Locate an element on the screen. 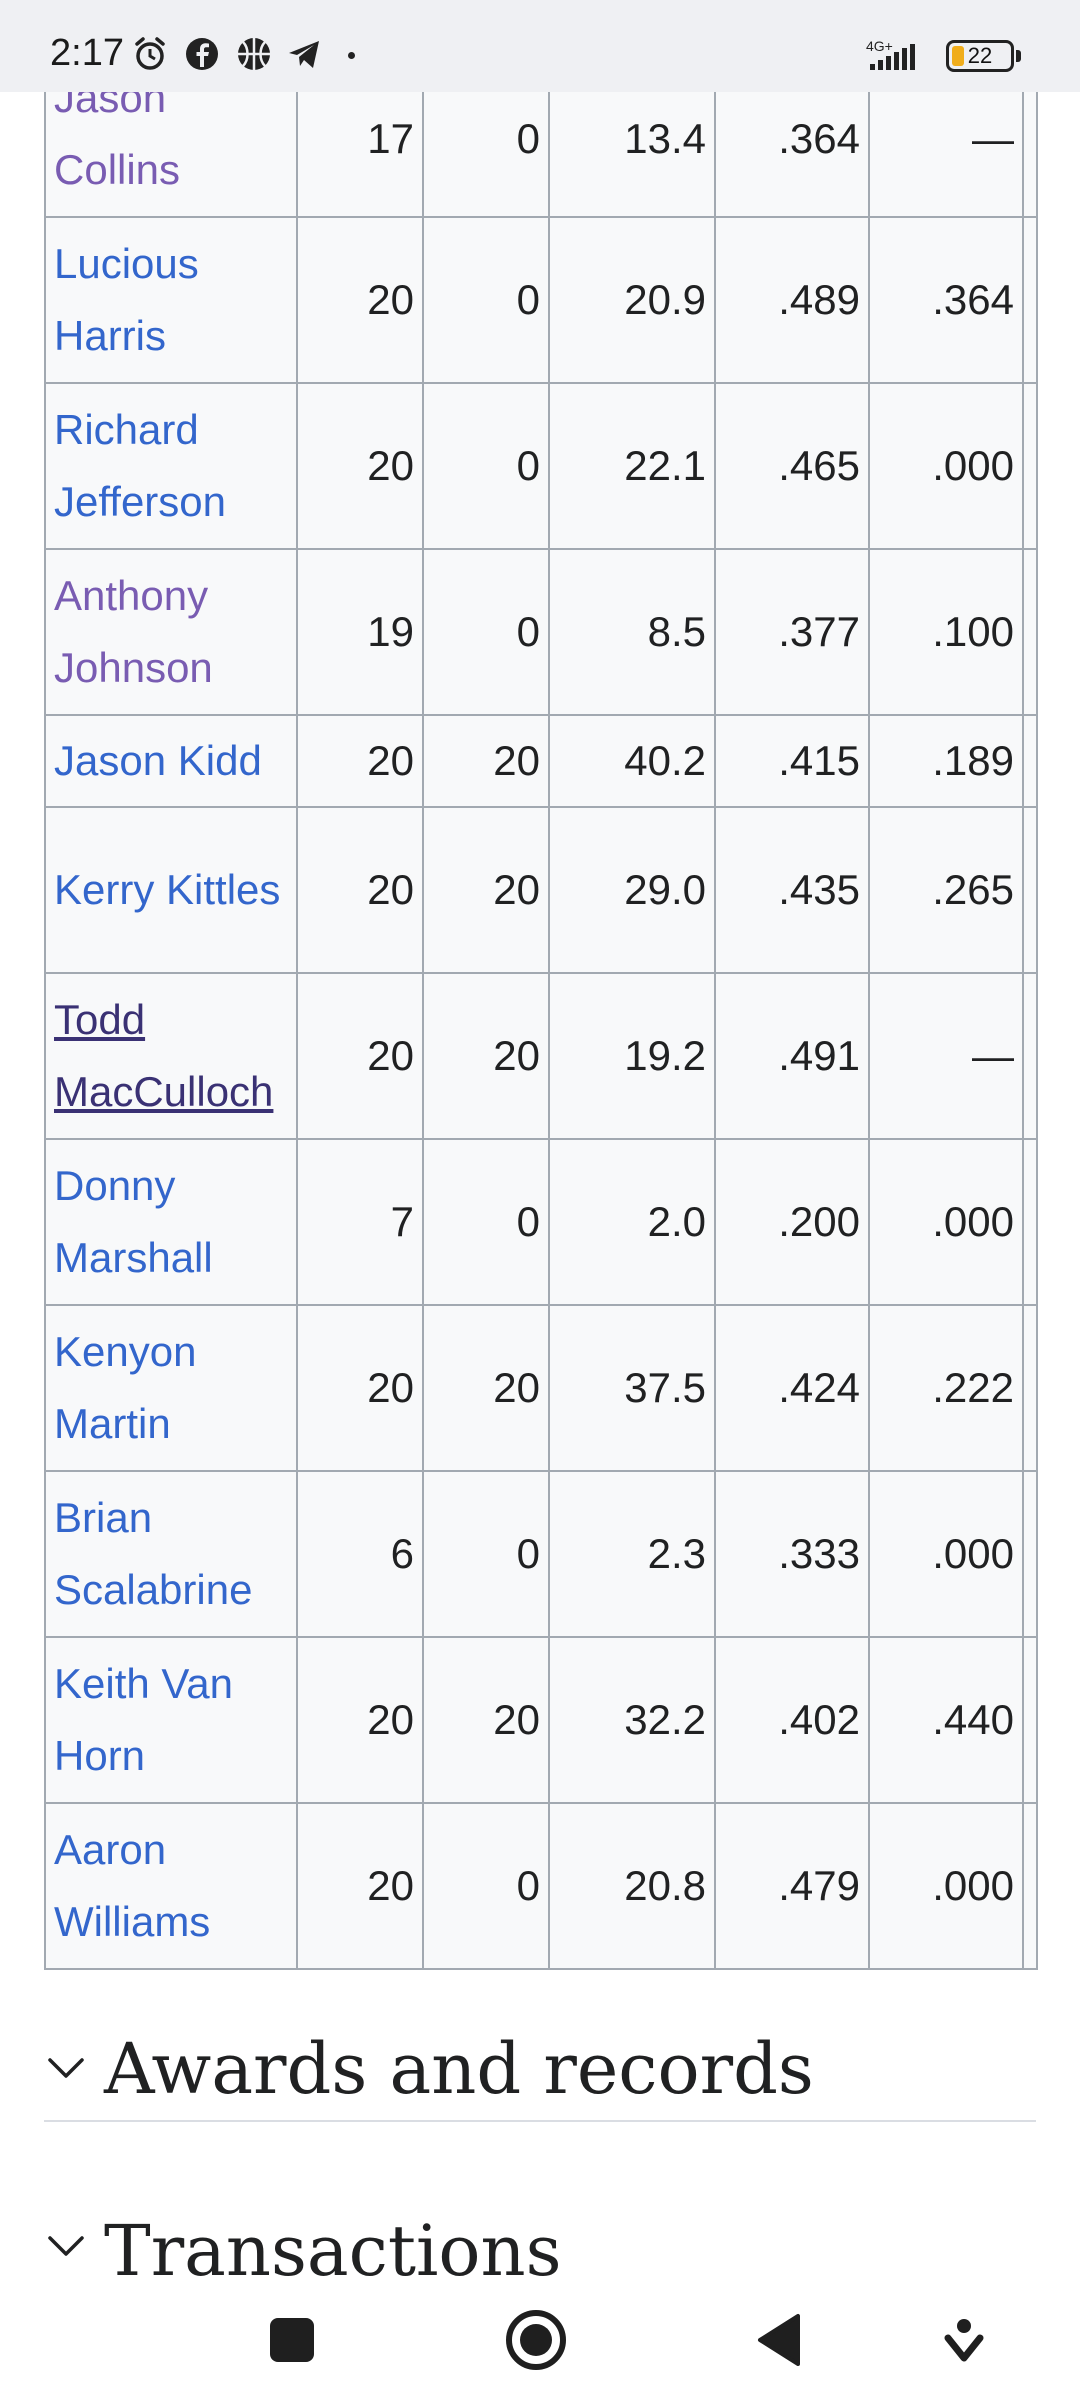  assistant-button is located at coordinates (964, 2340).